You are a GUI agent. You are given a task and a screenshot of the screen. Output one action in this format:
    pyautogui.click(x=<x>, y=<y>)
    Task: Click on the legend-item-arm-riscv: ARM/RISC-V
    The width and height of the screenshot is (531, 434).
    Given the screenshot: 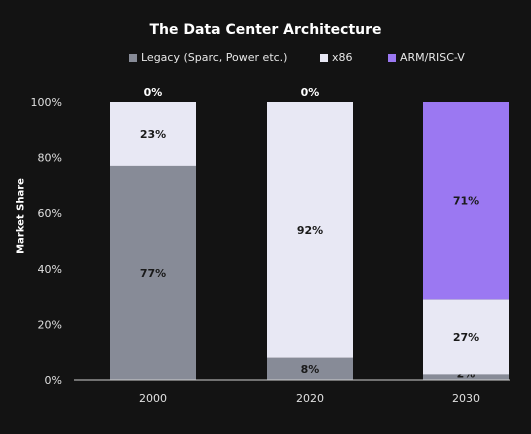 What is the action you would take?
    pyautogui.click(x=426, y=57)
    